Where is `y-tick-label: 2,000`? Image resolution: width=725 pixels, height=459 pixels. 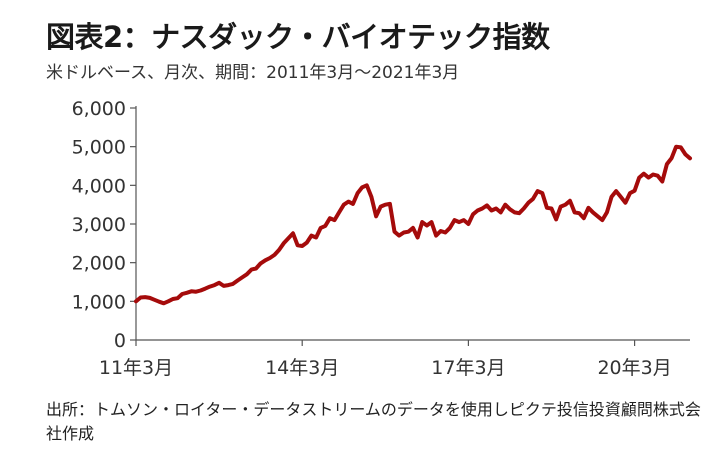
y-tick-label: 2,000 is located at coordinates (99, 264).